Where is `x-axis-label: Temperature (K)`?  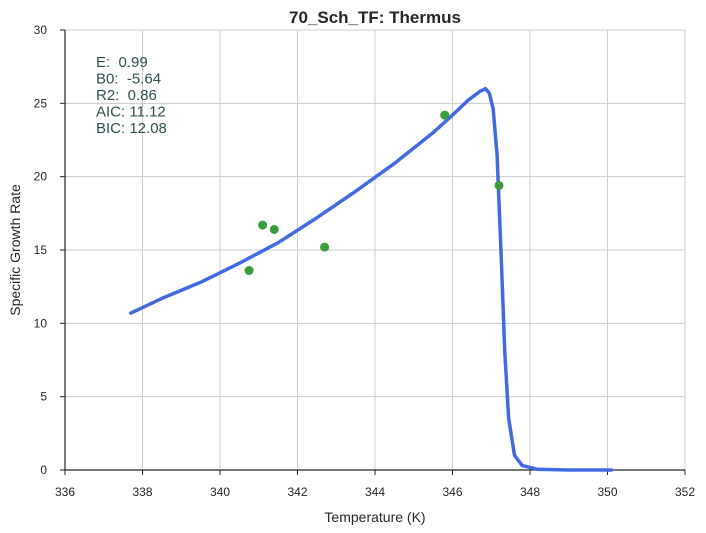
x-axis-label: Temperature (K) is located at coordinates (374, 517).